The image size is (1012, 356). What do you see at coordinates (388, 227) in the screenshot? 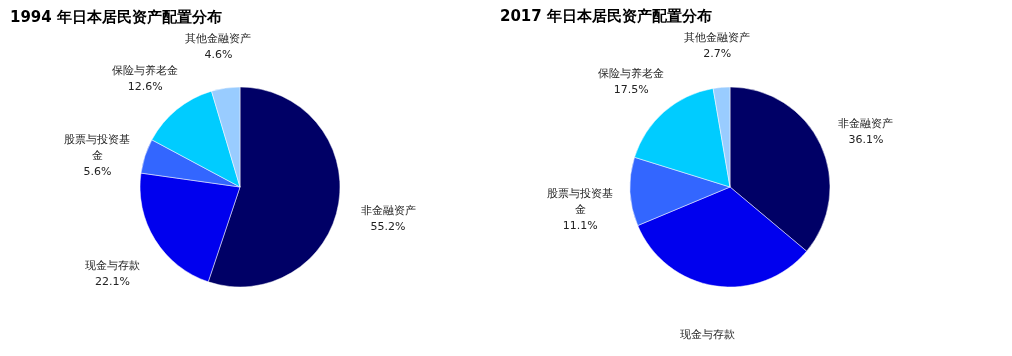
I see `data-label: 55.2%` at bounding box center [388, 227].